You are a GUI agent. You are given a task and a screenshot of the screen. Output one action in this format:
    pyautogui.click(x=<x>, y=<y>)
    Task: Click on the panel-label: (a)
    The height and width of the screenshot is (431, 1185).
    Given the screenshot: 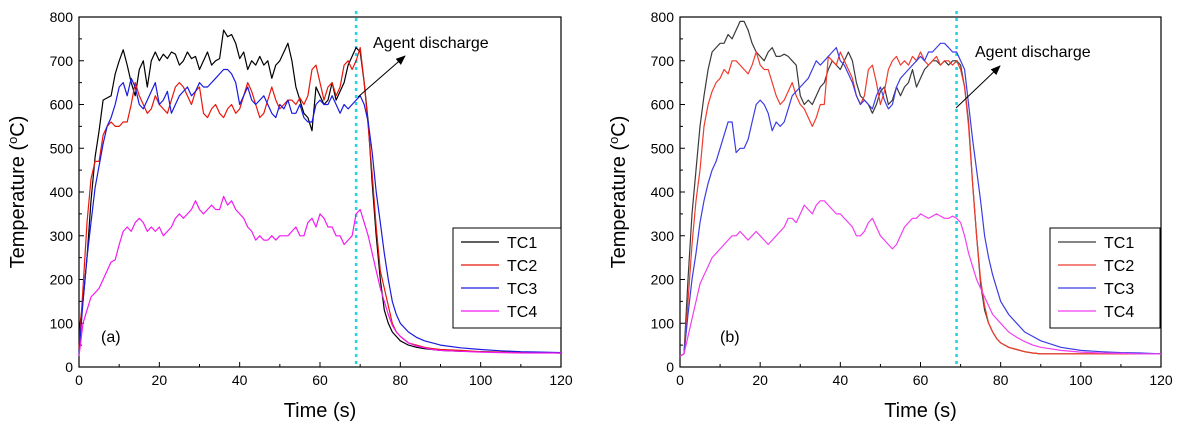 What is the action you would take?
    pyautogui.click(x=111, y=337)
    